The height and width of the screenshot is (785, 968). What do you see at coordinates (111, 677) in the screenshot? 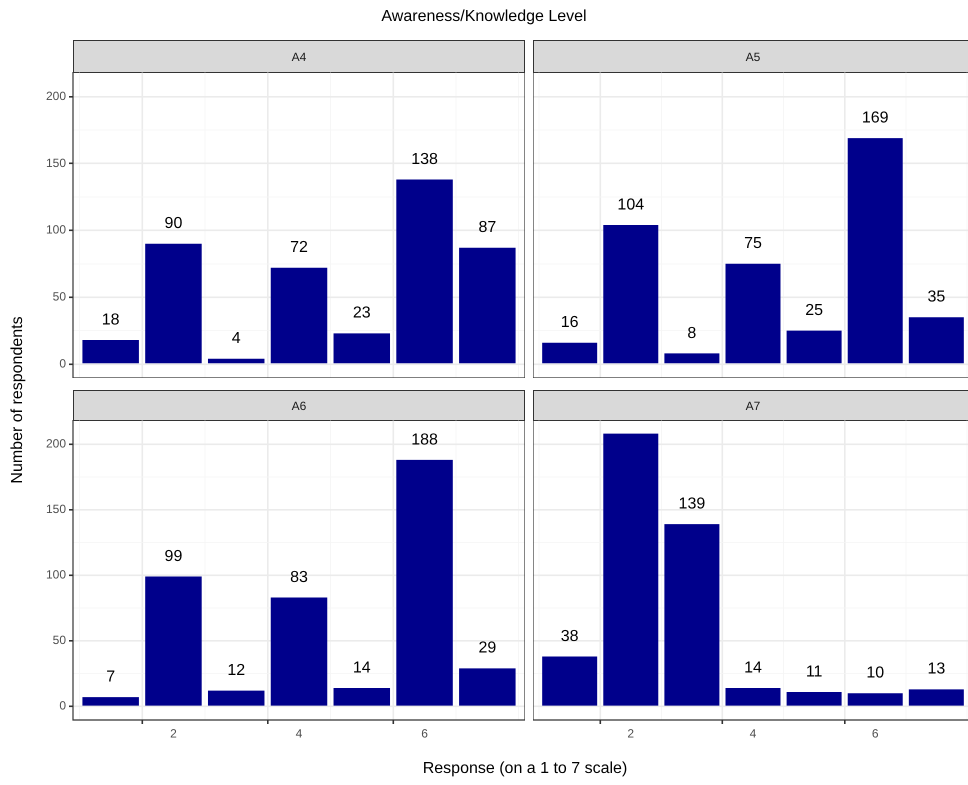
I see `data-label: 7` at bounding box center [111, 677].